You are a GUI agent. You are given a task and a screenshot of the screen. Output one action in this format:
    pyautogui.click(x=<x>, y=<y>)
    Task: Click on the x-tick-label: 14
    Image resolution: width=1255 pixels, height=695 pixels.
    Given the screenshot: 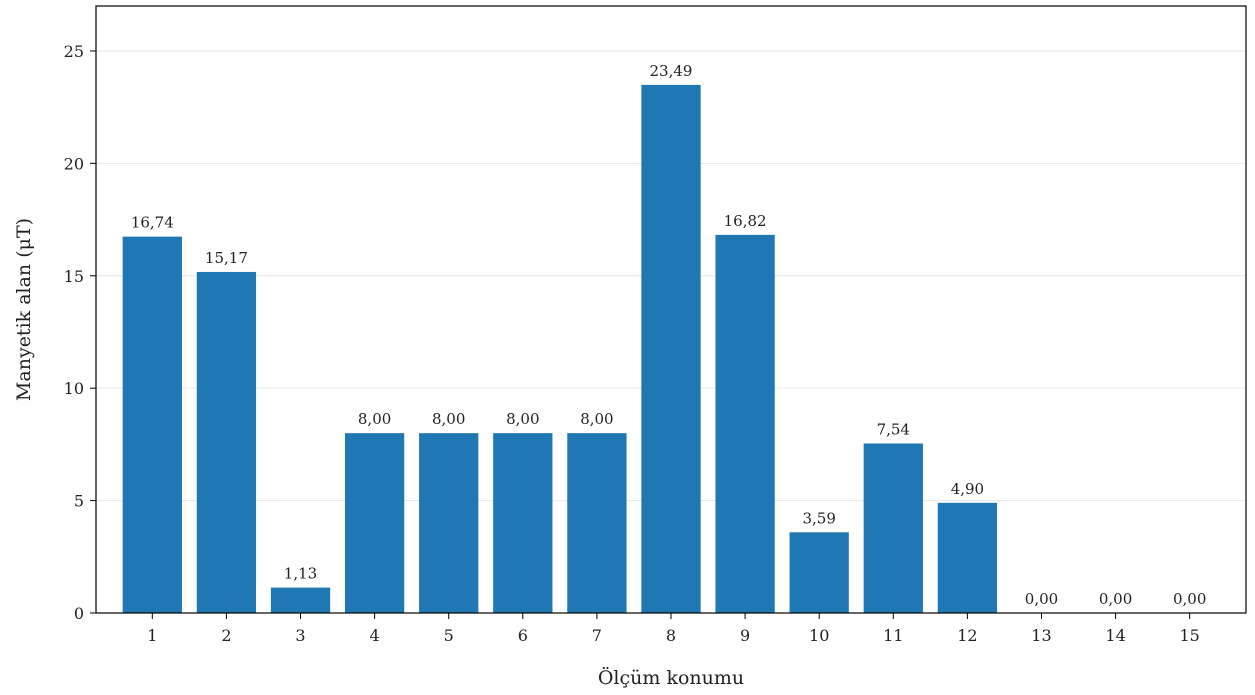 What is the action you would take?
    pyautogui.click(x=1115, y=635)
    